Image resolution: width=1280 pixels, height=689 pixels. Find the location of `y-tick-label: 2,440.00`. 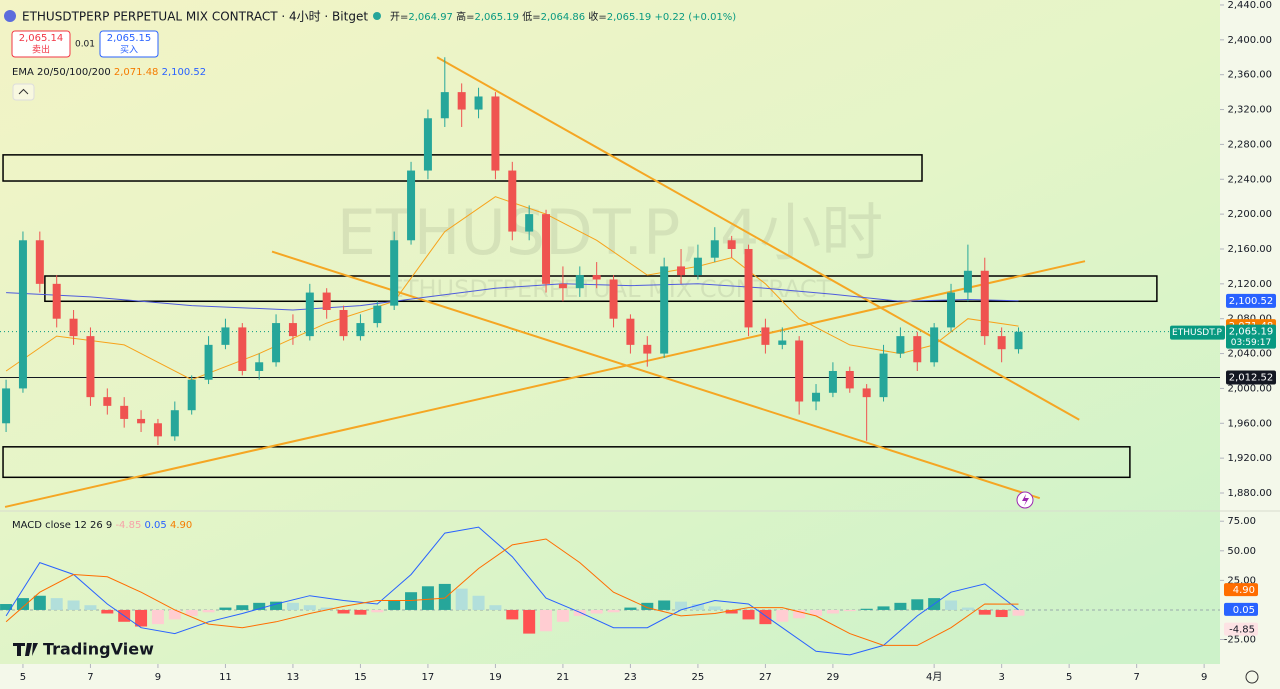

y-tick-label: 2,440.00 is located at coordinates (1249, 5).